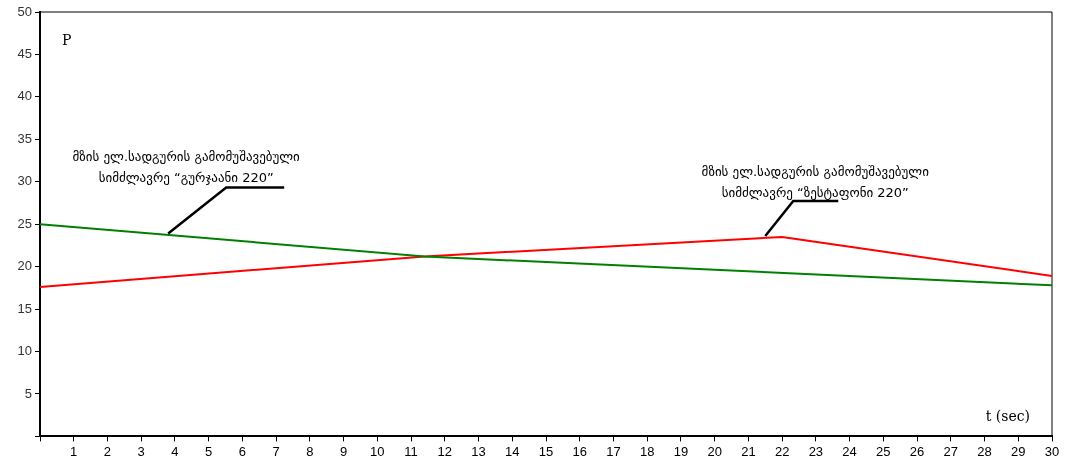  What do you see at coordinates (1018, 451) in the screenshot?
I see `x-tick-label: 29` at bounding box center [1018, 451].